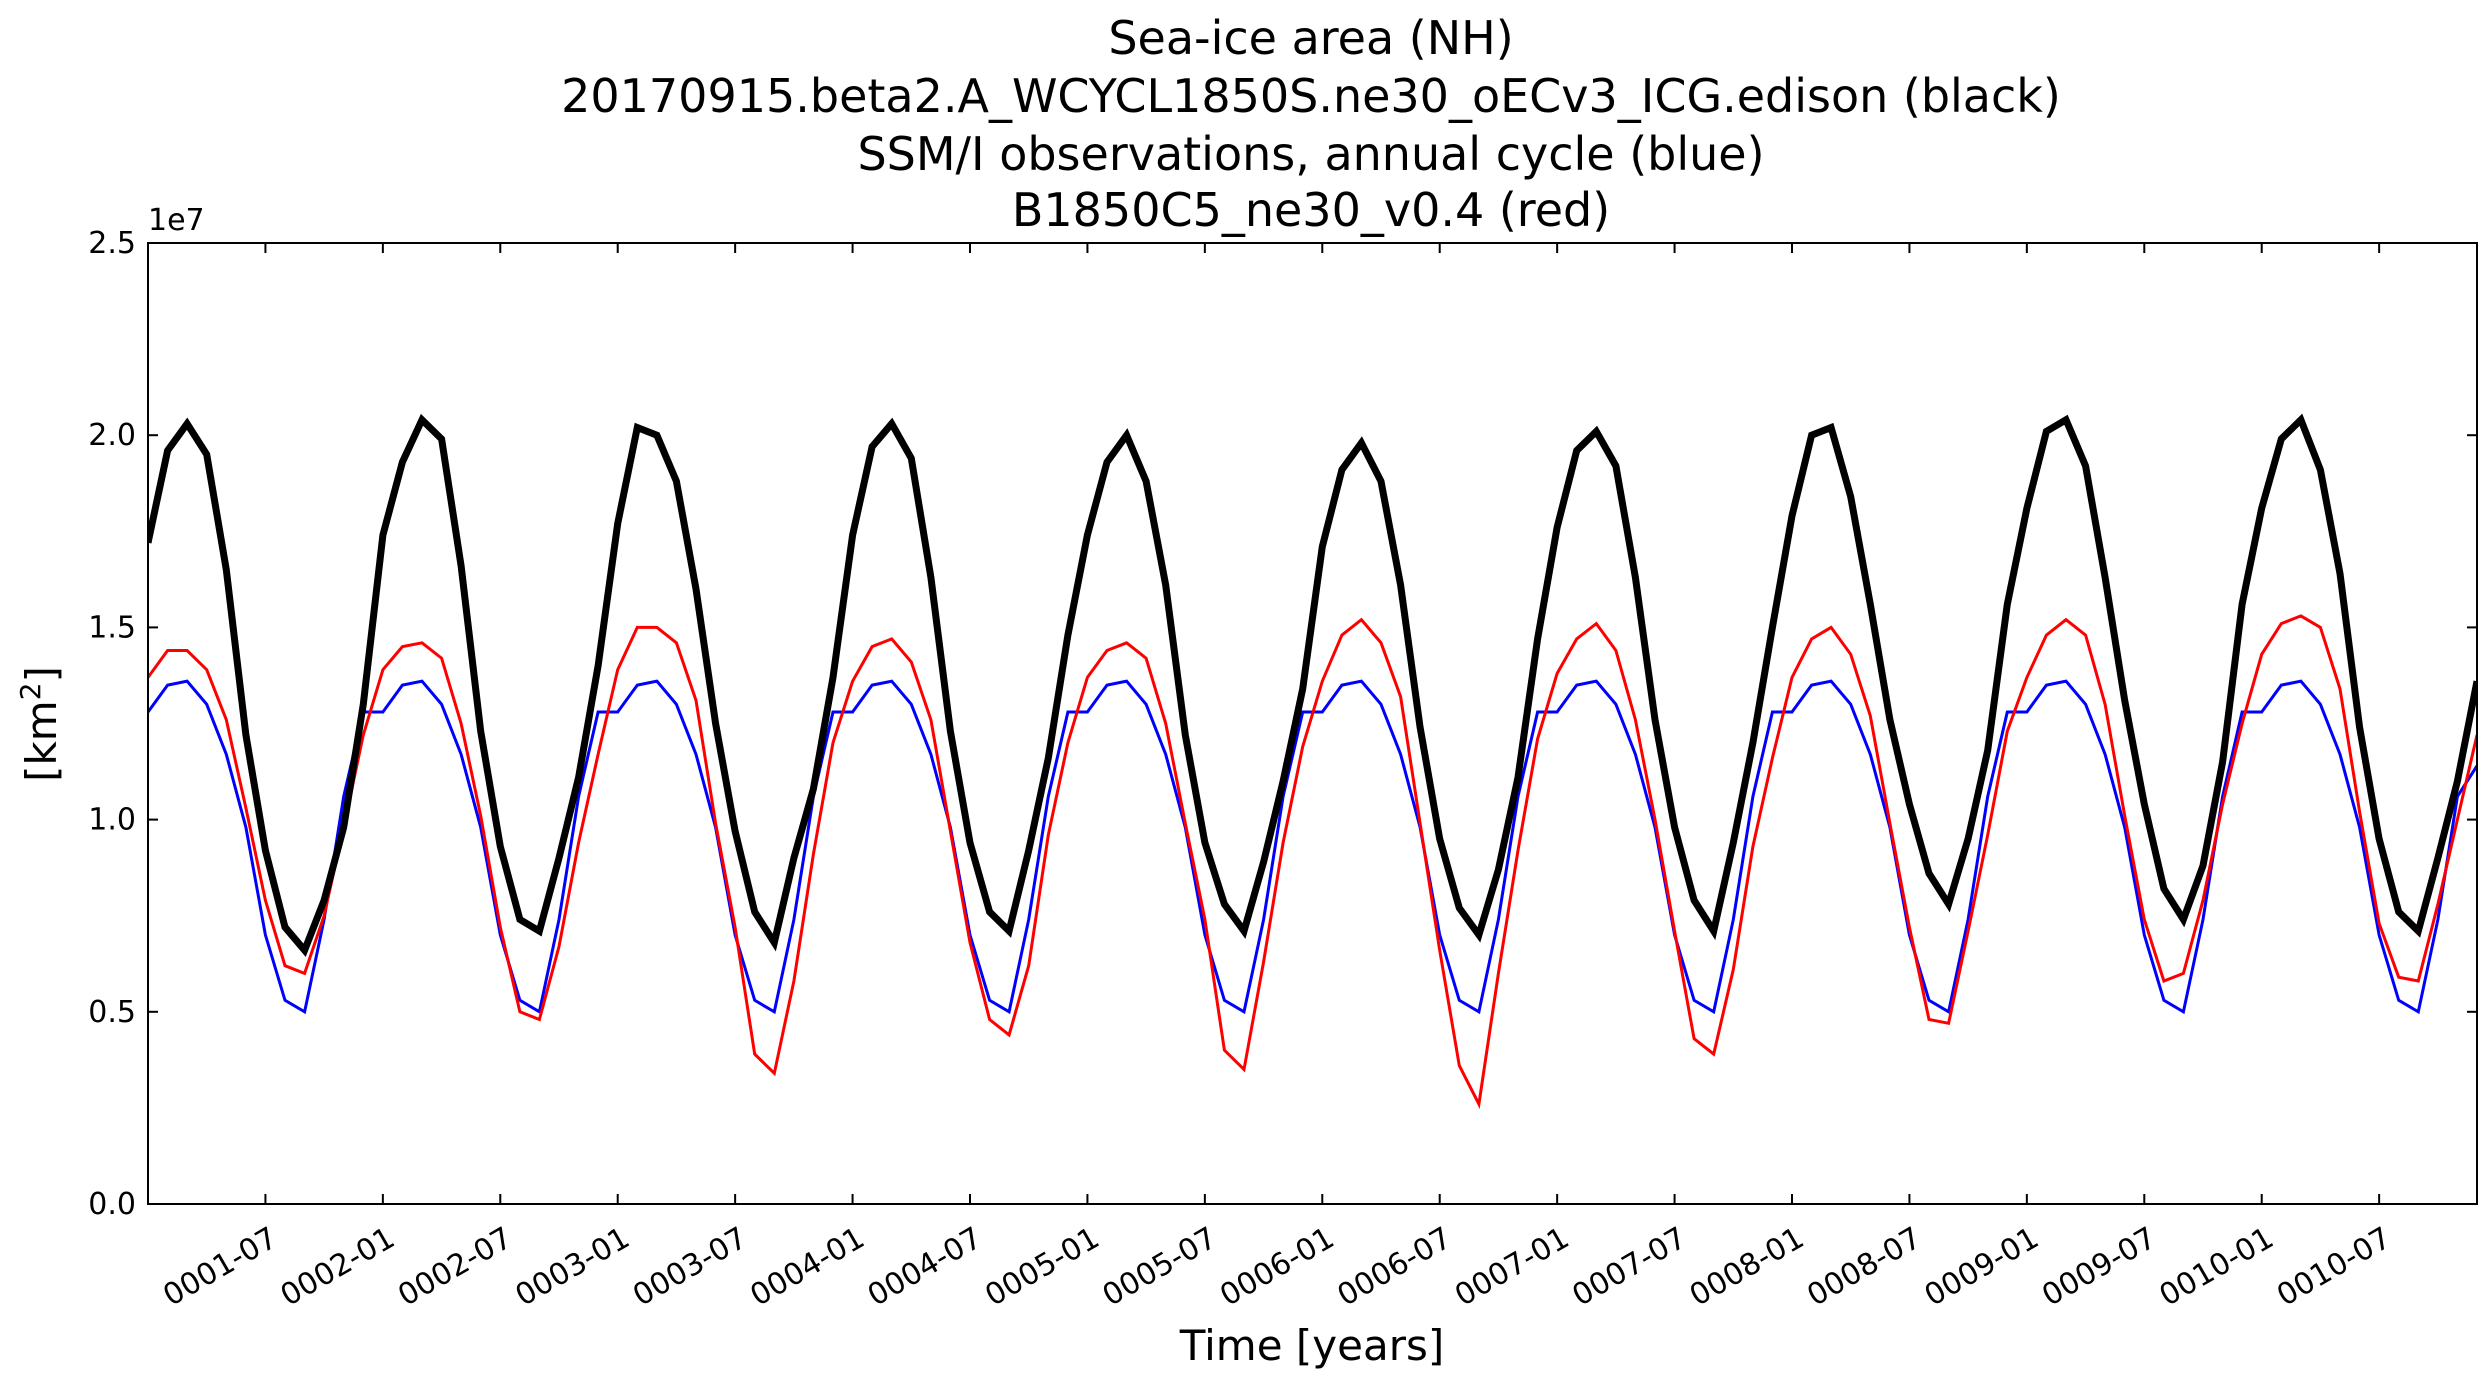  Describe the element at coordinates (1277, 1267) in the screenshot. I see `x-tick-label: 0006-01` at that location.